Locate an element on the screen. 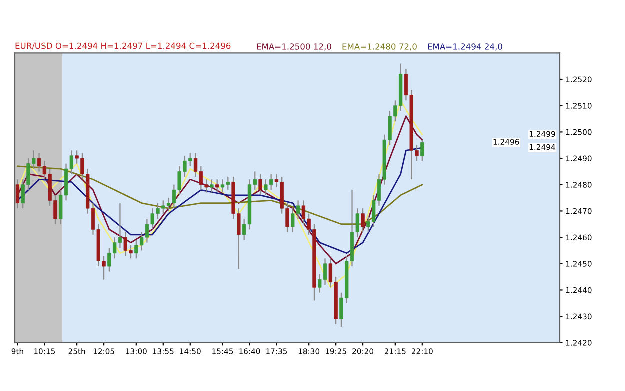  chart-title: EUR/USD O=1.2494 H=1.2497 L=1.2494 C=1.2496 is located at coordinates (123, 46).